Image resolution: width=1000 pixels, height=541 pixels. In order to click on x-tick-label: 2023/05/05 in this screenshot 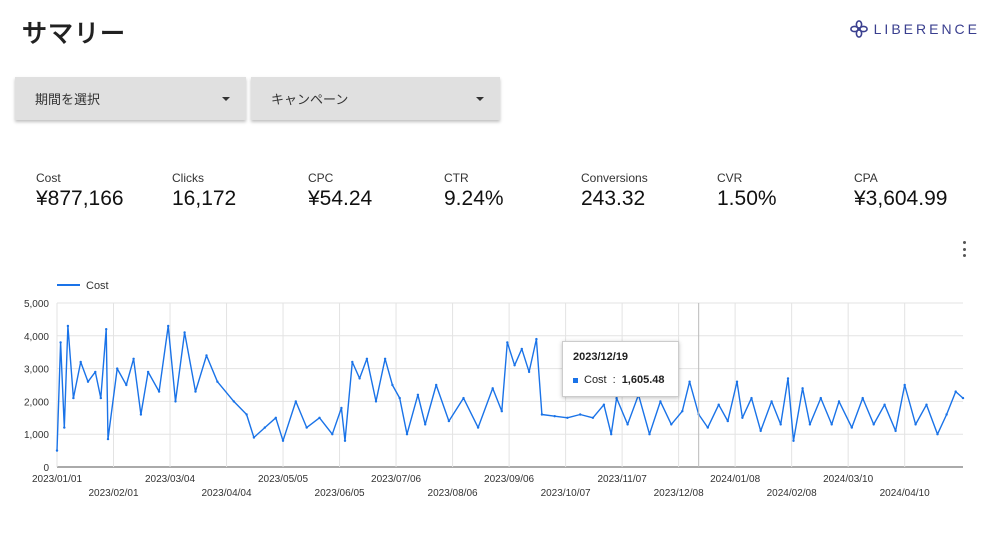, I will do `click(283, 479)`.